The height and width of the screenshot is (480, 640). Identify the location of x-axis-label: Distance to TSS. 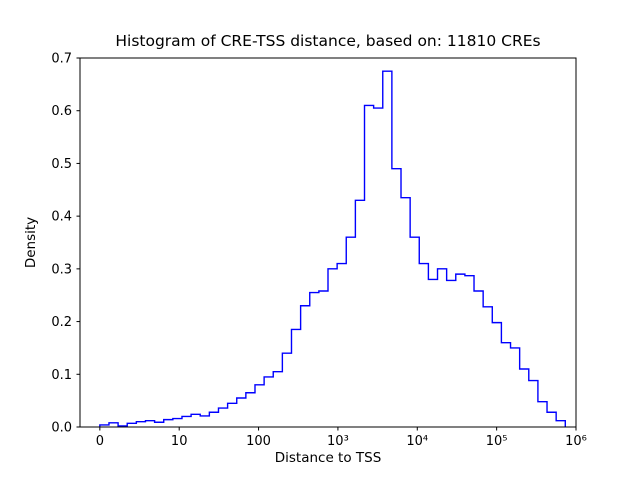
(328, 458).